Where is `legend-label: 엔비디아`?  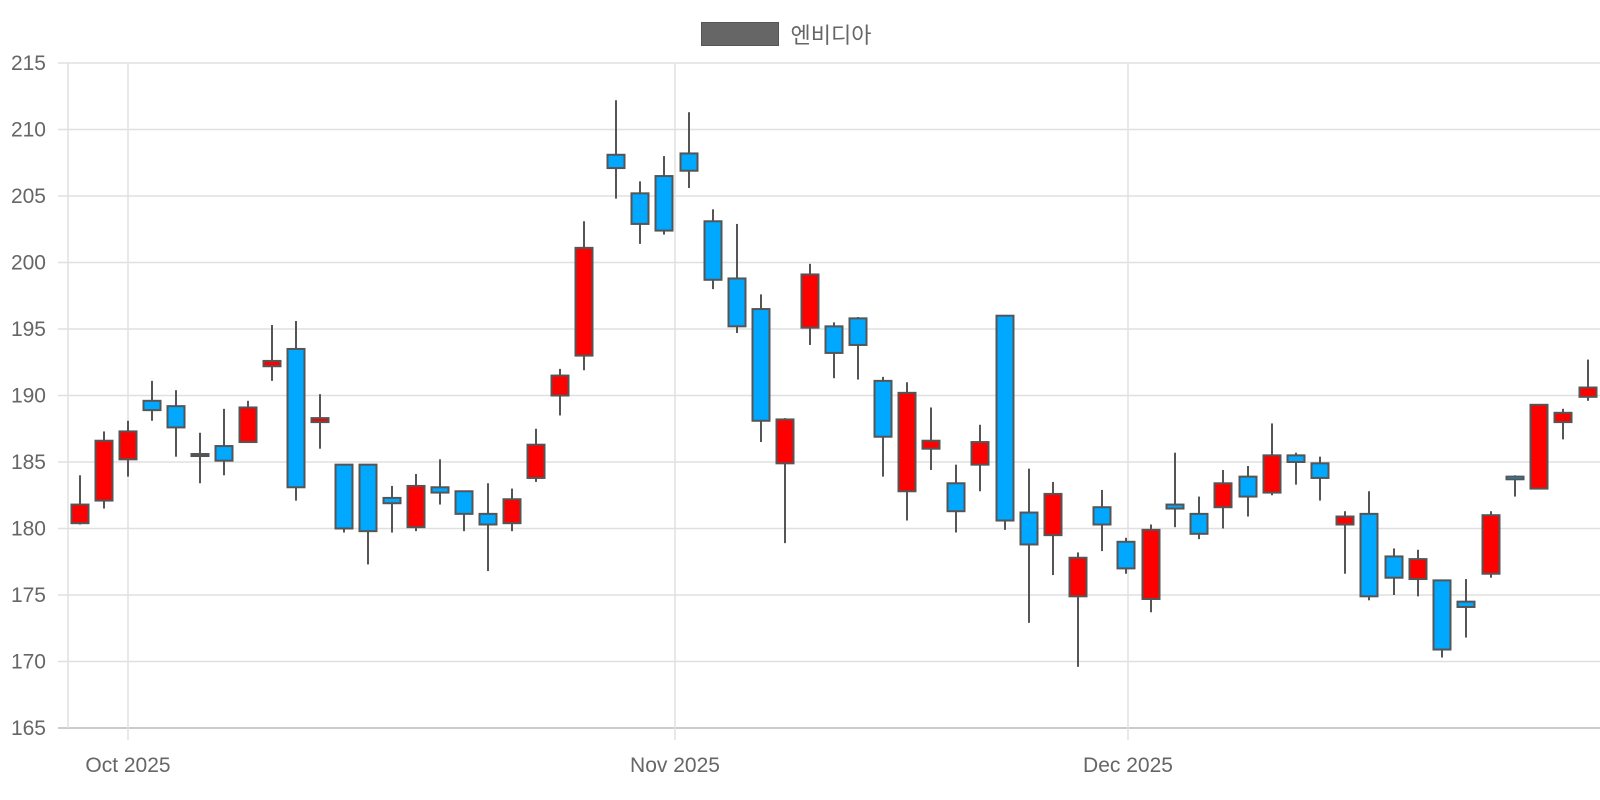
legend-label: 엔비디아 is located at coordinates (831, 36).